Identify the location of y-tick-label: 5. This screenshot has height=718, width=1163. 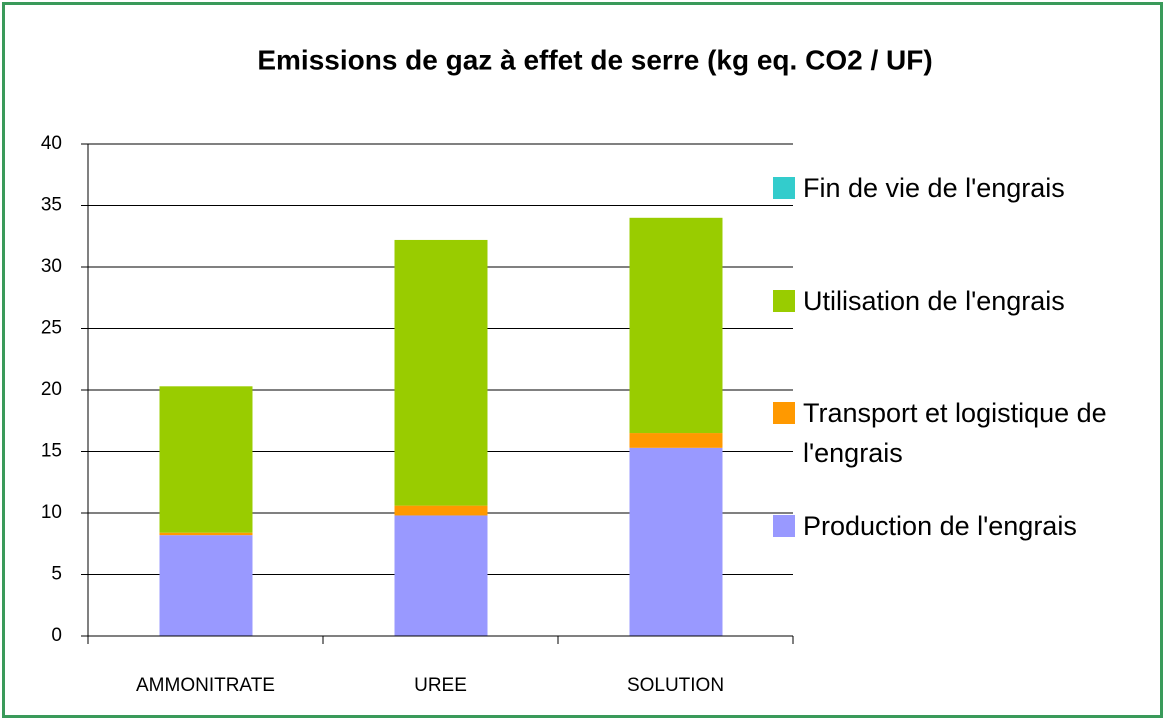
(56, 574).